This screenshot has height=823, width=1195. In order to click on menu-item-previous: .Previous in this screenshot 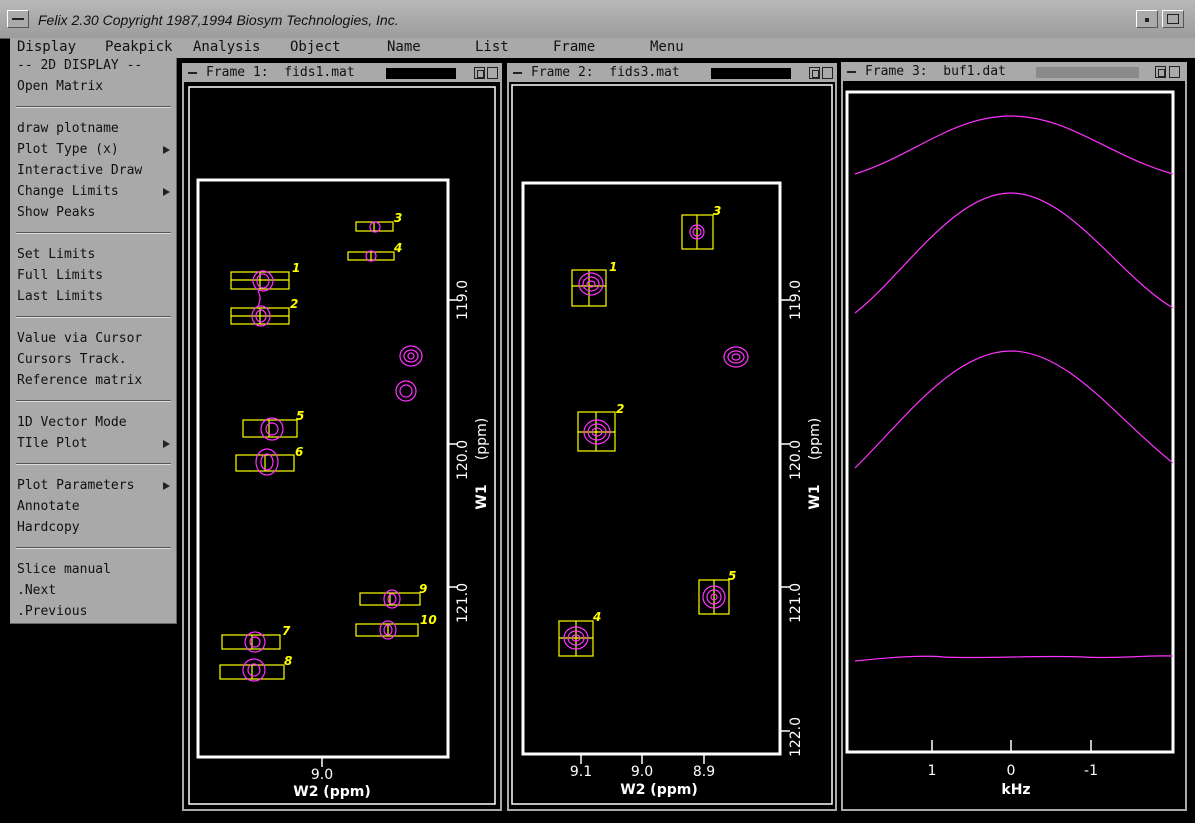, I will do `click(52, 611)`.